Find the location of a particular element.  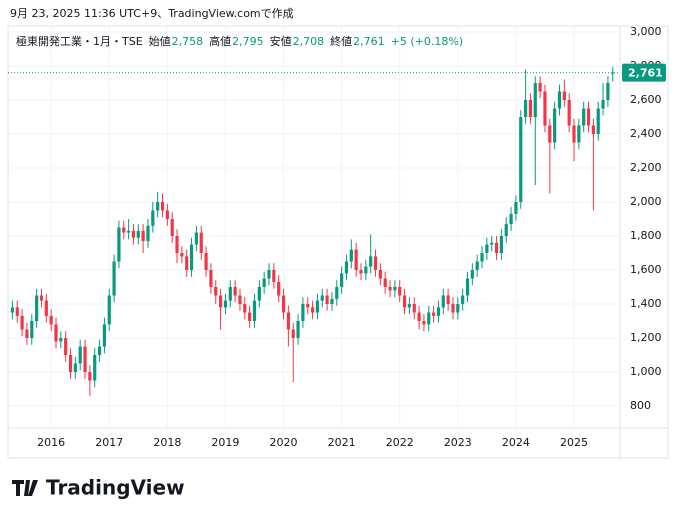

logo: TradingView is located at coordinates (98, 488).